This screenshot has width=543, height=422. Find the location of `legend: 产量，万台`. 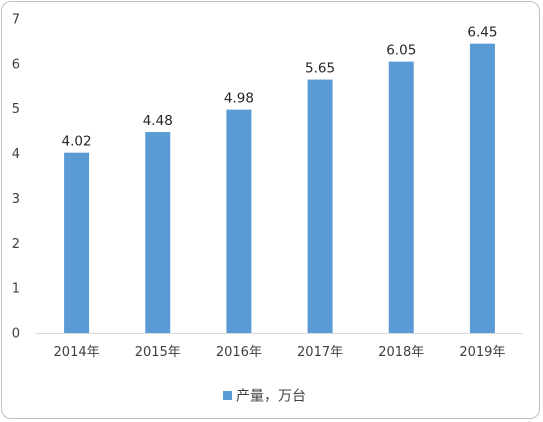

legend: 产量，万台 is located at coordinates (264, 397).